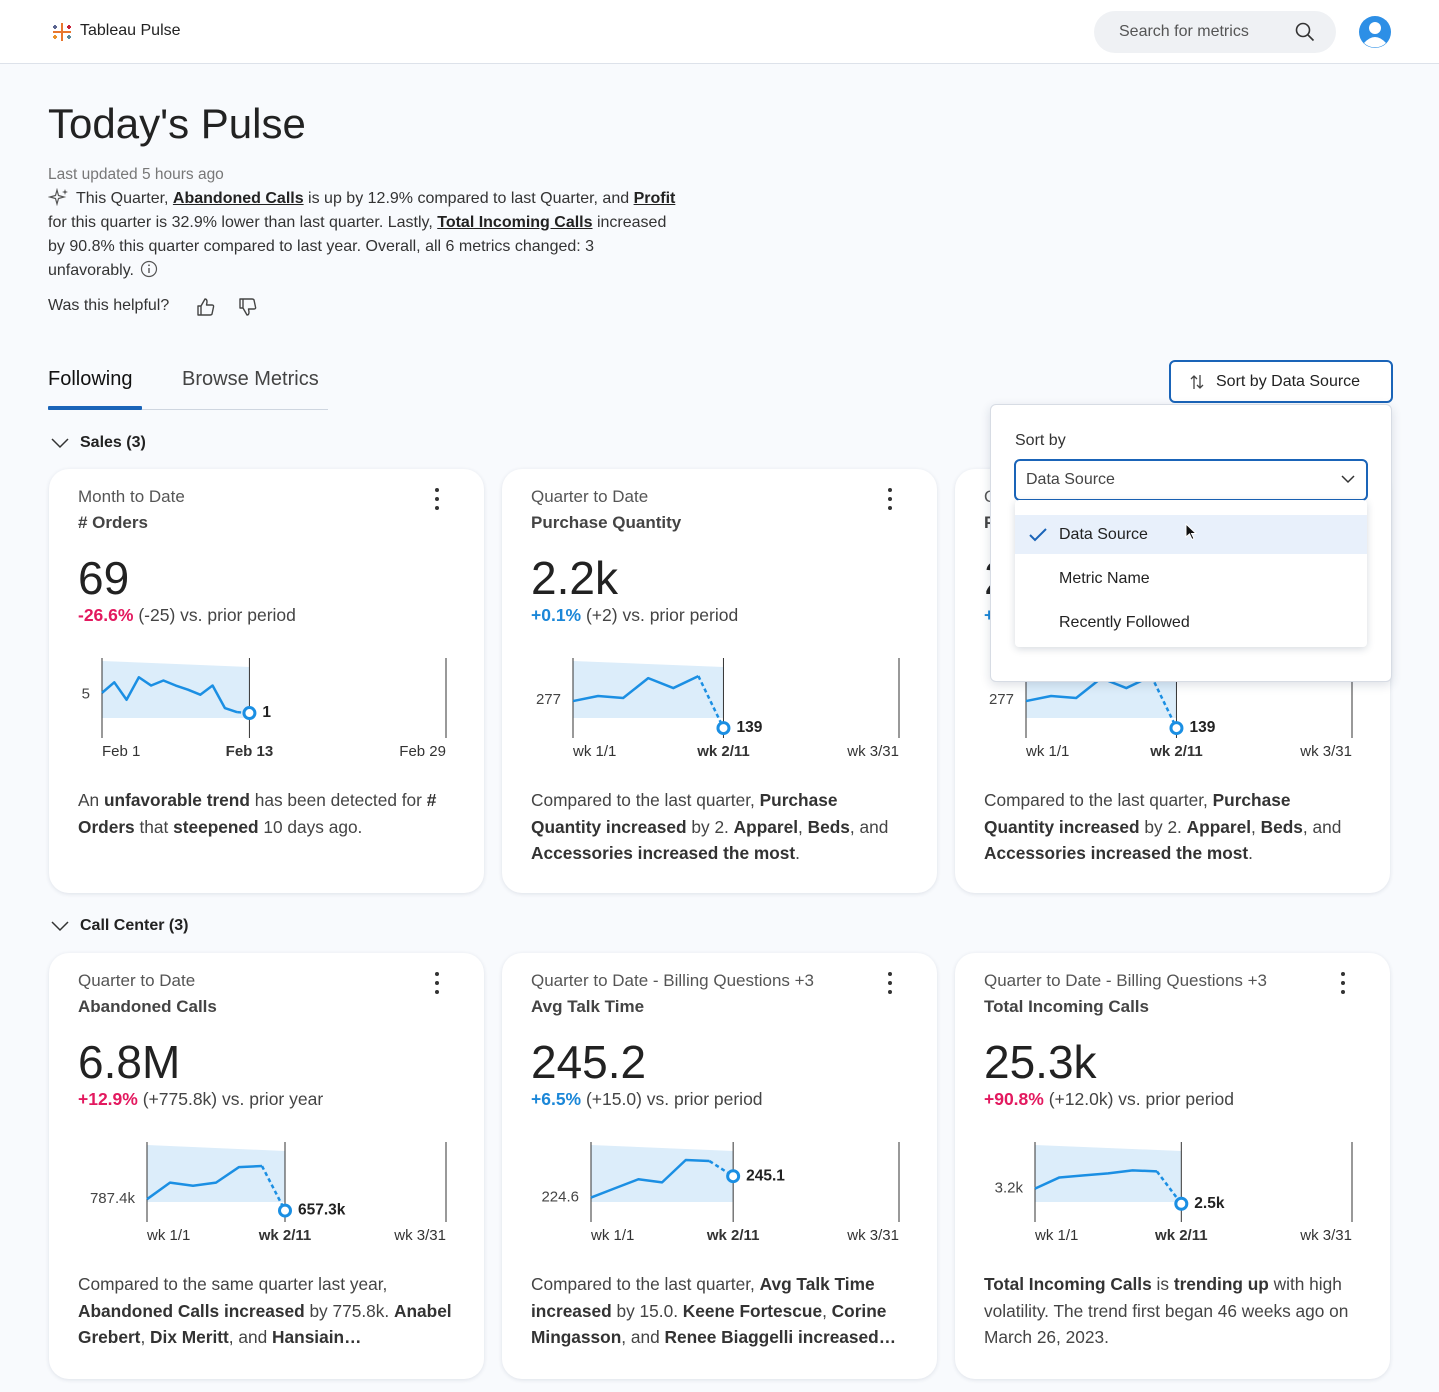  What do you see at coordinates (1191, 578) in the screenshot?
I see `sort-option: Metric Name` at bounding box center [1191, 578].